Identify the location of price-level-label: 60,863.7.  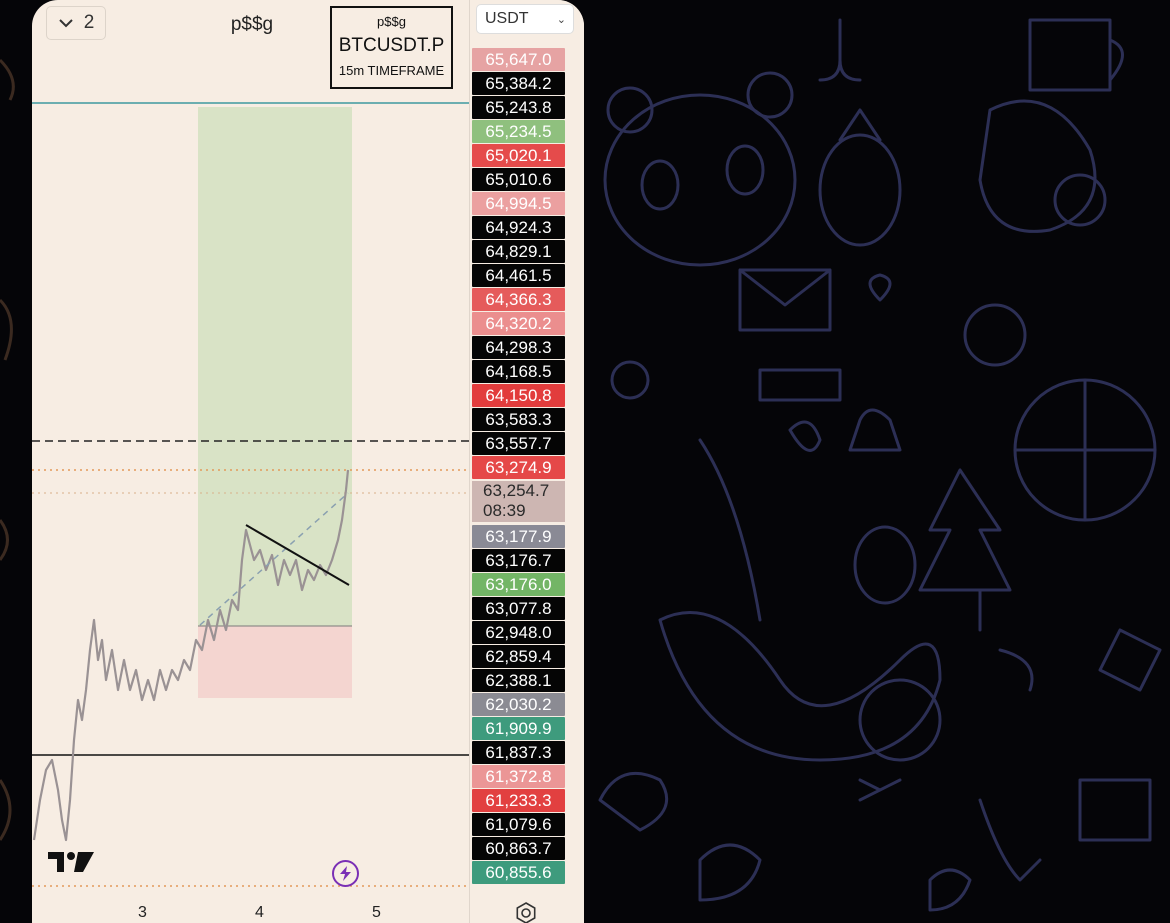
(518, 848).